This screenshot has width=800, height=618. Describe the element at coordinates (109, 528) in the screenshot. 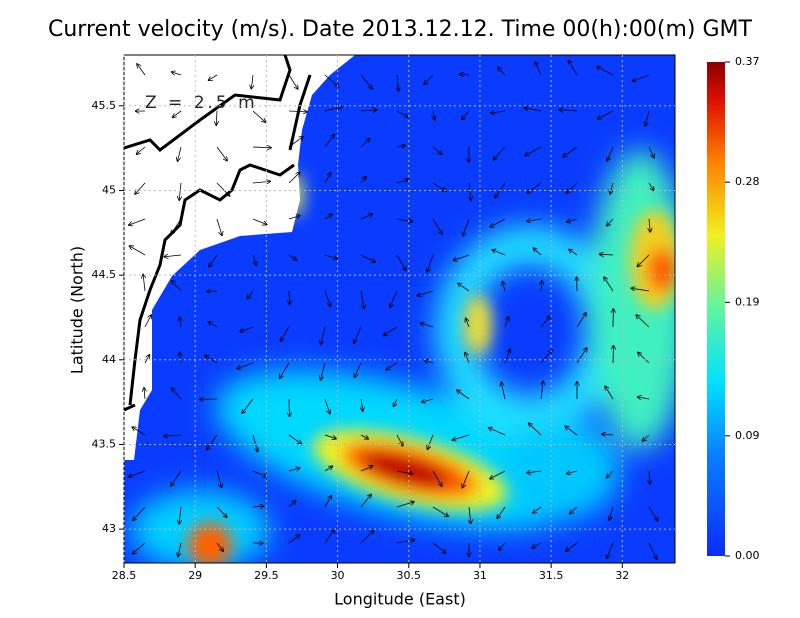

I see `y-tick-label: 43` at that location.